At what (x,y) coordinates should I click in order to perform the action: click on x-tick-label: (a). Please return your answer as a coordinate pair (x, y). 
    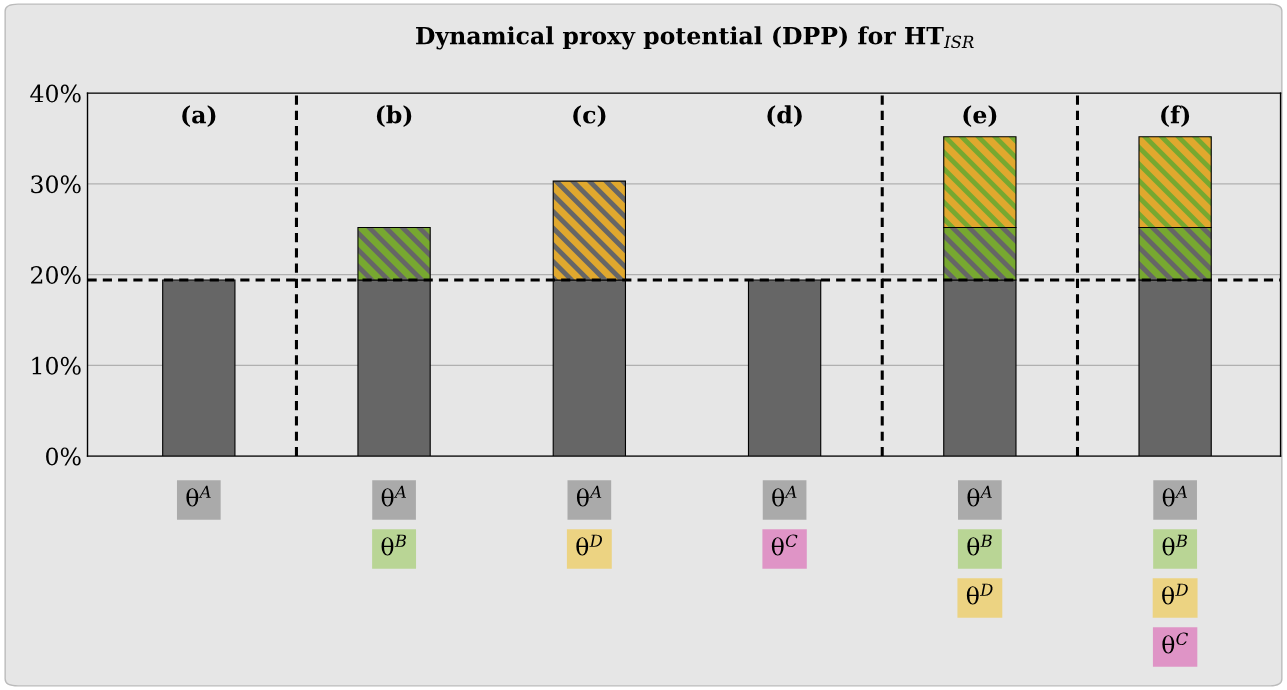
    Looking at the image, I should click on (199, 116).